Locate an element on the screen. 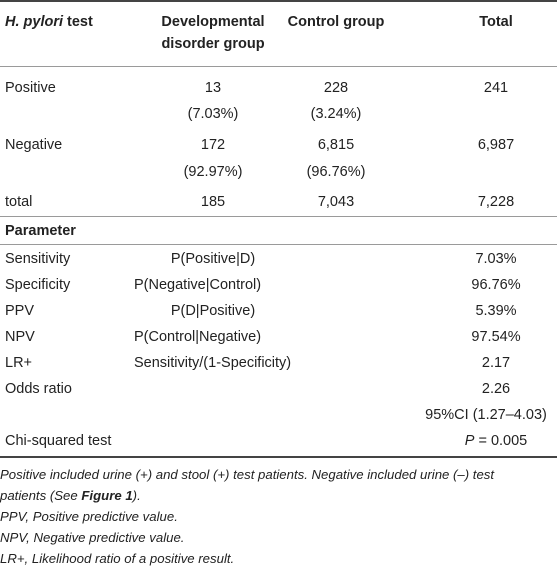  row-label: total is located at coordinates (19, 202).